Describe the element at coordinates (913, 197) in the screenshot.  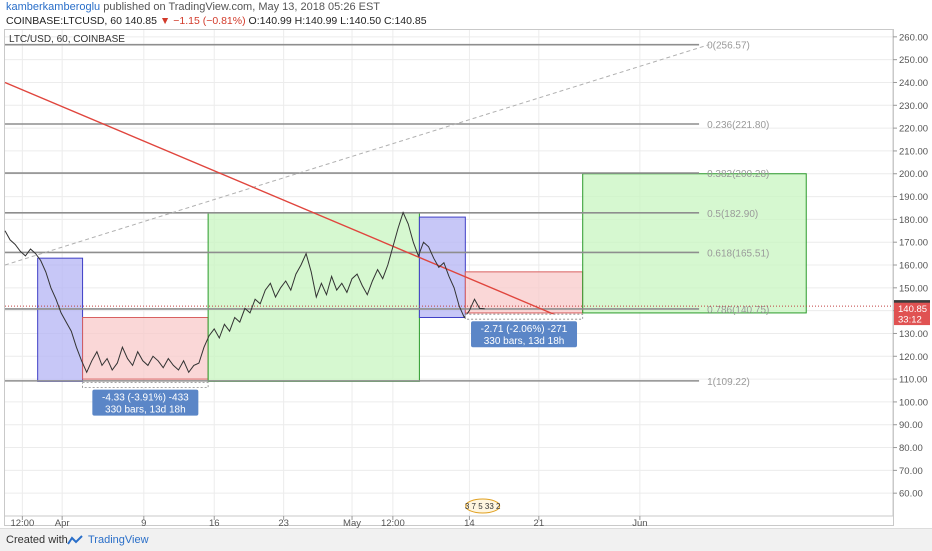
I see `price-axis-label: 190.00` at that location.